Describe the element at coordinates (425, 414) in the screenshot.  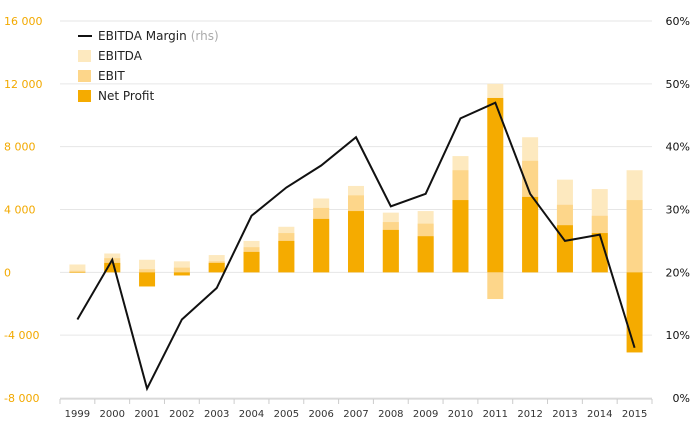
I see `x-tick-label: 2009` at that location.